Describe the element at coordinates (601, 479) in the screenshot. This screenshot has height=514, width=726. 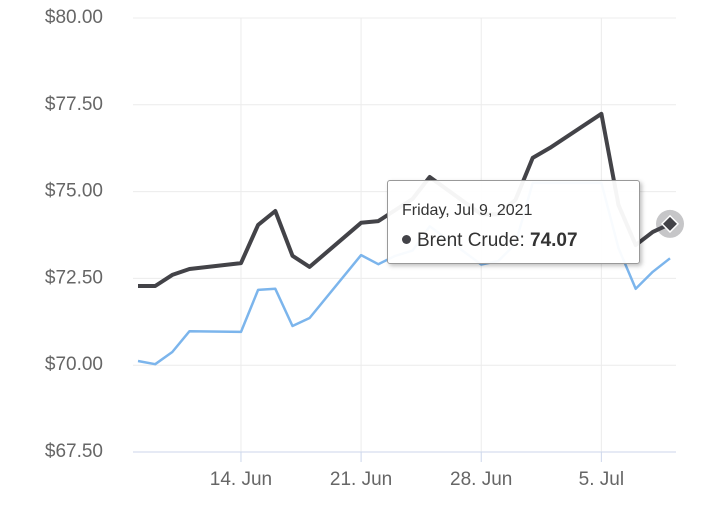
I see `x-tick-label: 5. Jul` at that location.